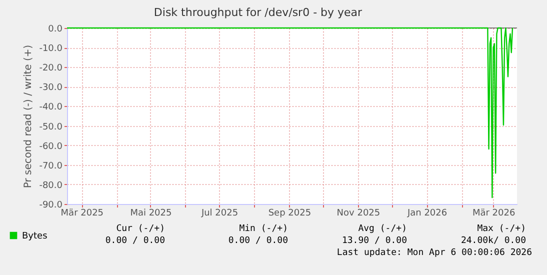  I want to click on text: 13.90 / 0.00, so click(374, 241).